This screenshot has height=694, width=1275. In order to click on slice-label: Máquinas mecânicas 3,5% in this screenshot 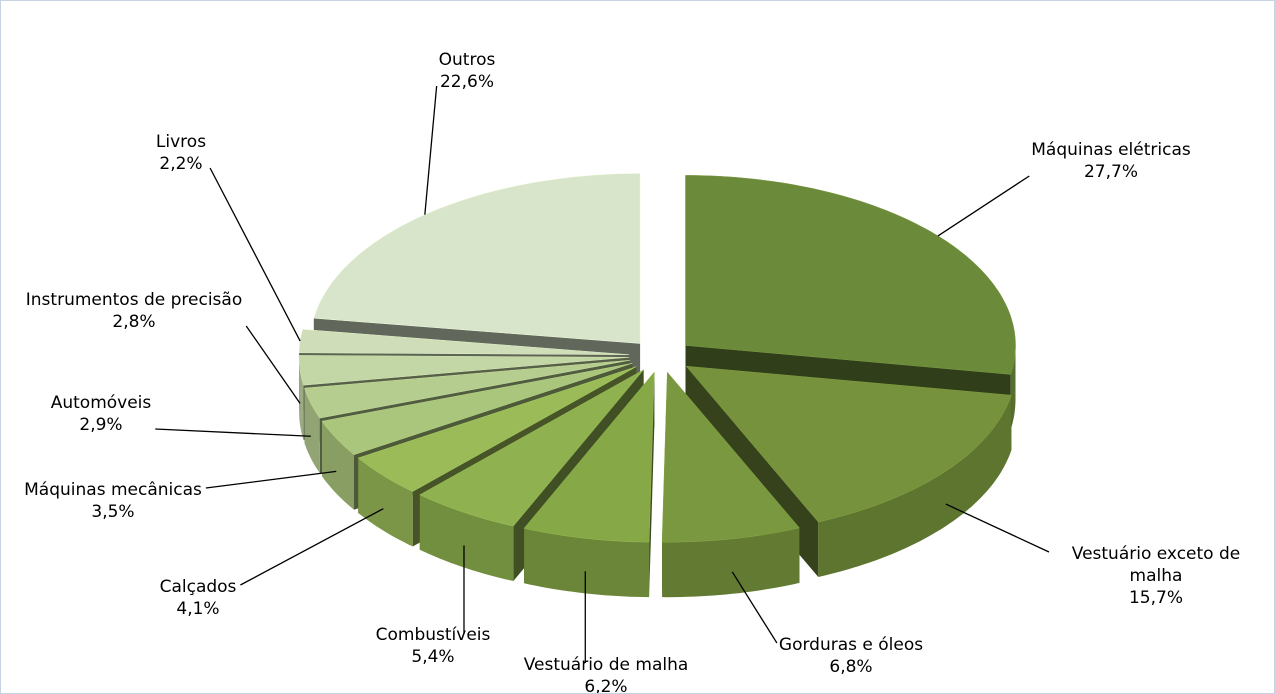, I will do `click(113, 501)`.